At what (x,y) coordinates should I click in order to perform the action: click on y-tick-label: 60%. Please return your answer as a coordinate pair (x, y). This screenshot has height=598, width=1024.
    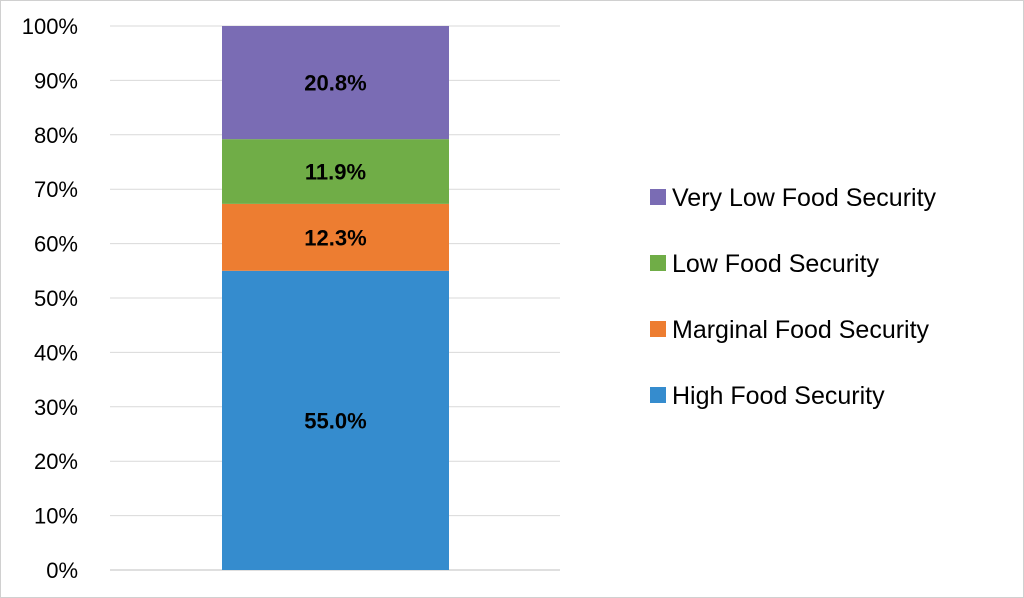
    Looking at the image, I should click on (56, 244).